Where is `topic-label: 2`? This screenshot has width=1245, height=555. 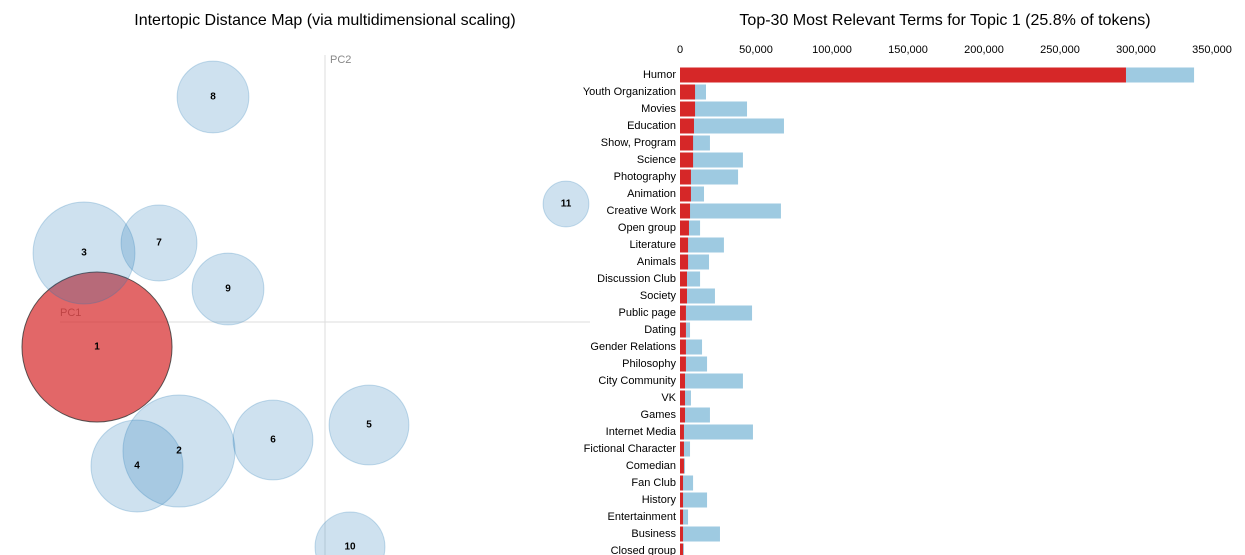
topic-label: 2 is located at coordinates (179, 451).